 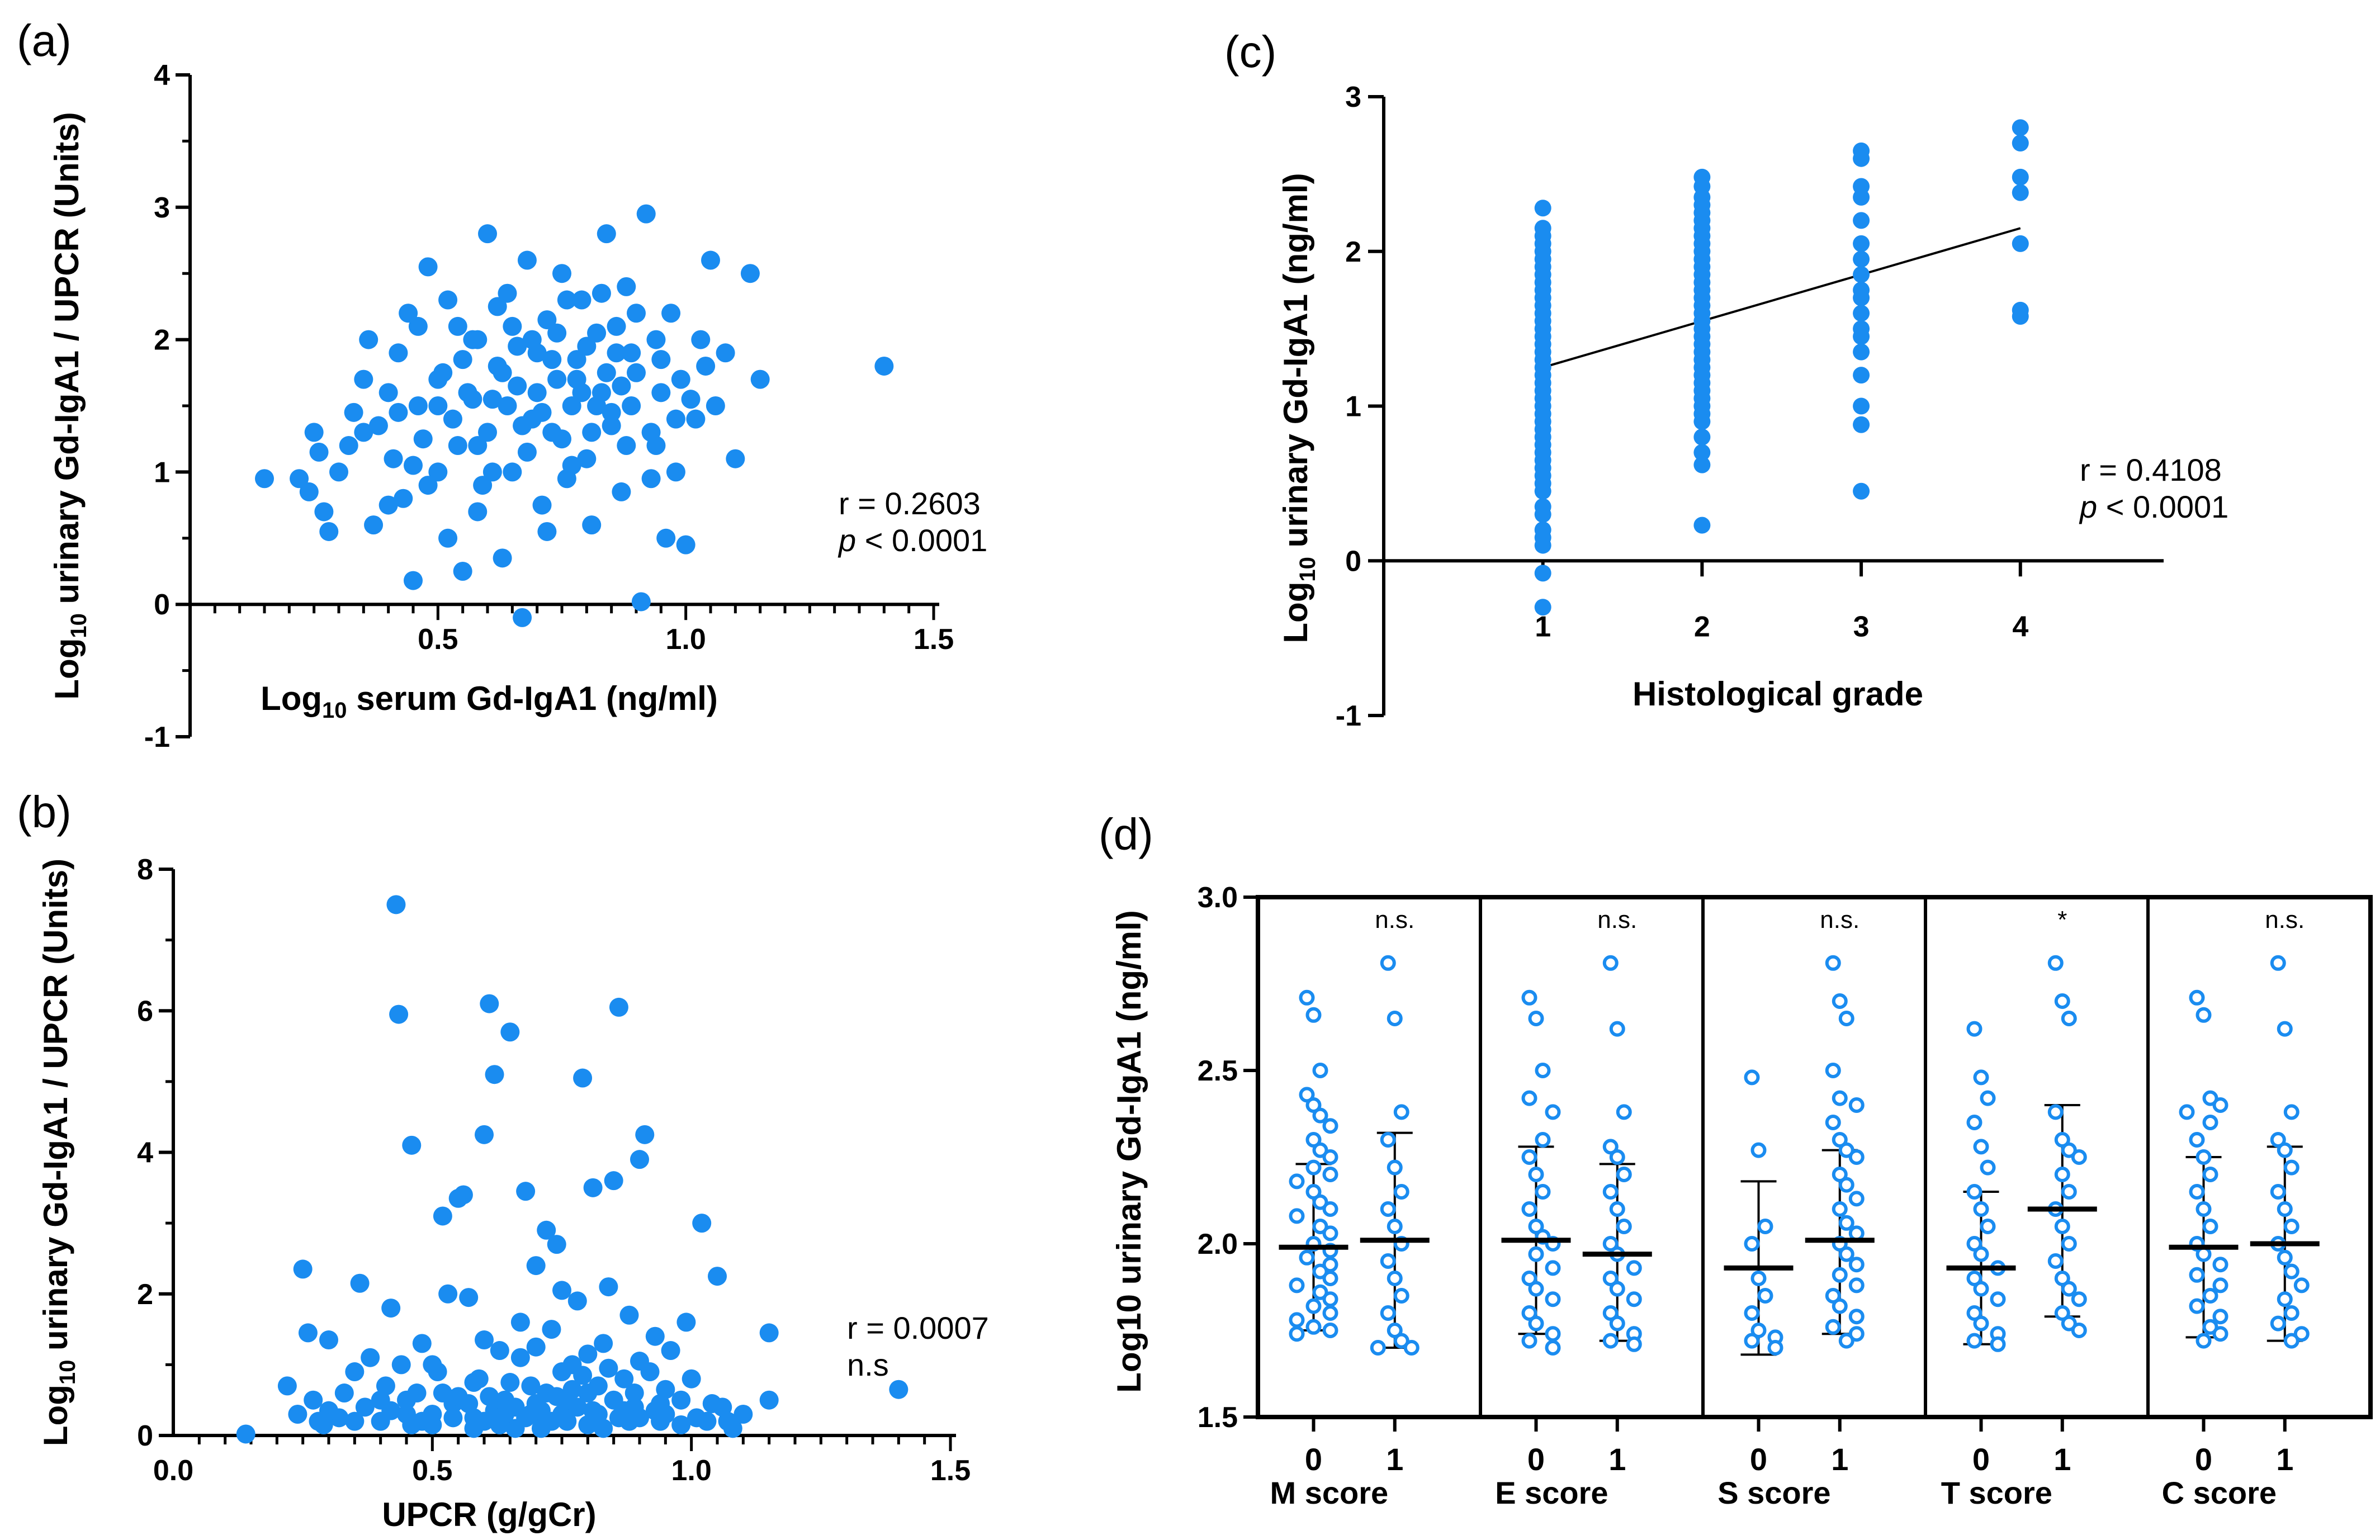 I want to click on significance-label: n.s., so click(x=1394, y=920).